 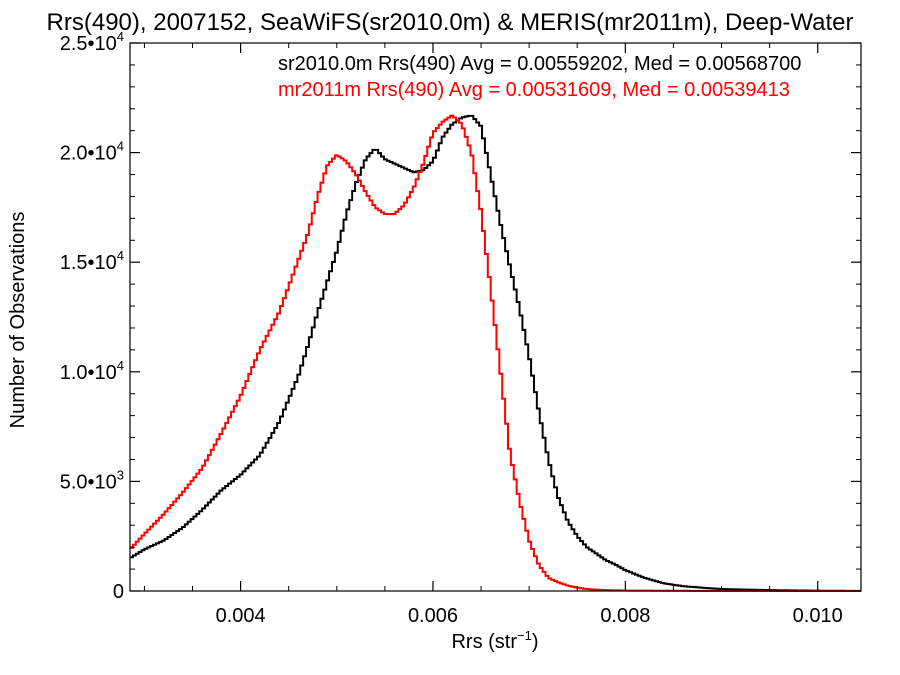 What do you see at coordinates (484, 642) in the screenshot?
I see `x-axis-label-main: Rrs (str` at bounding box center [484, 642].